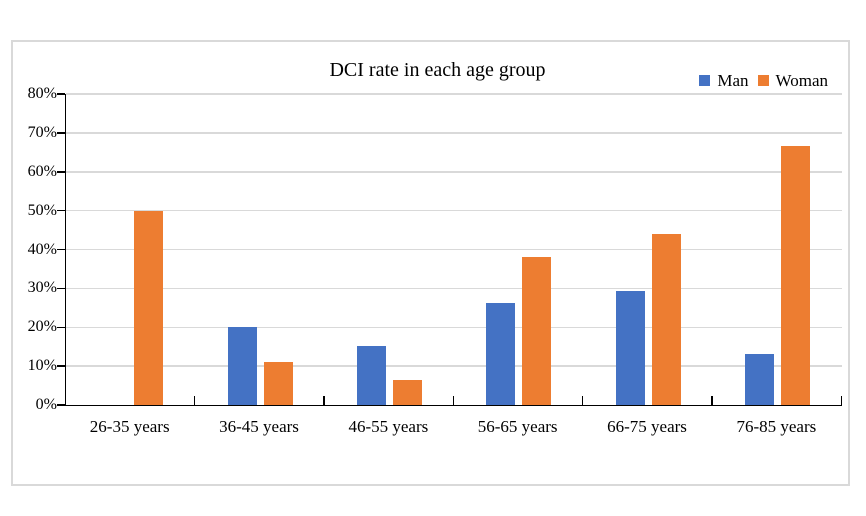 This screenshot has height=516, width=866. I want to click on legend: Man Woman, so click(763, 80).